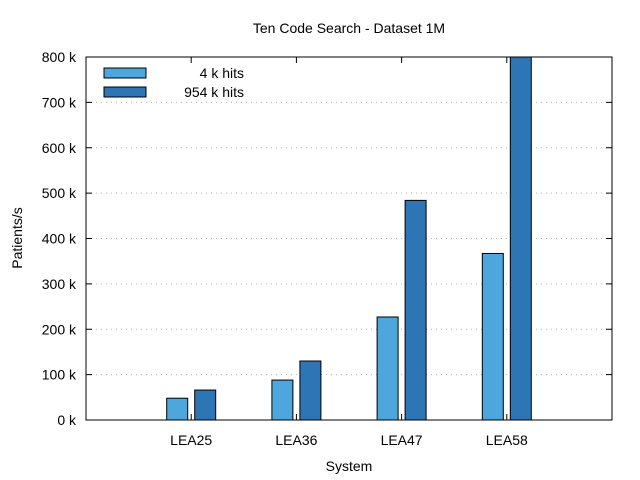 Image resolution: width=640 pixels, height=480 pixels. What do you see at coordinates (349, 466) in the screenshot?
I see `x-axis-label: System` at bounding box center [349, 466].